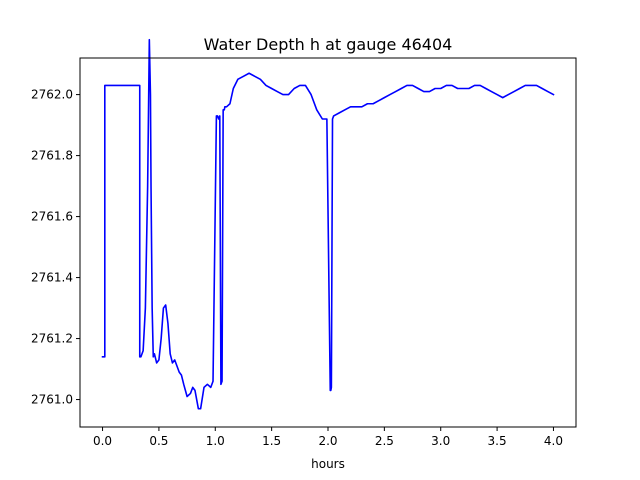 The width and height of the screenshot is (640, 480). Describe the element at coordinates (327, 441) in the screenshot. I see `x-tick-label: 2.0` at that location.